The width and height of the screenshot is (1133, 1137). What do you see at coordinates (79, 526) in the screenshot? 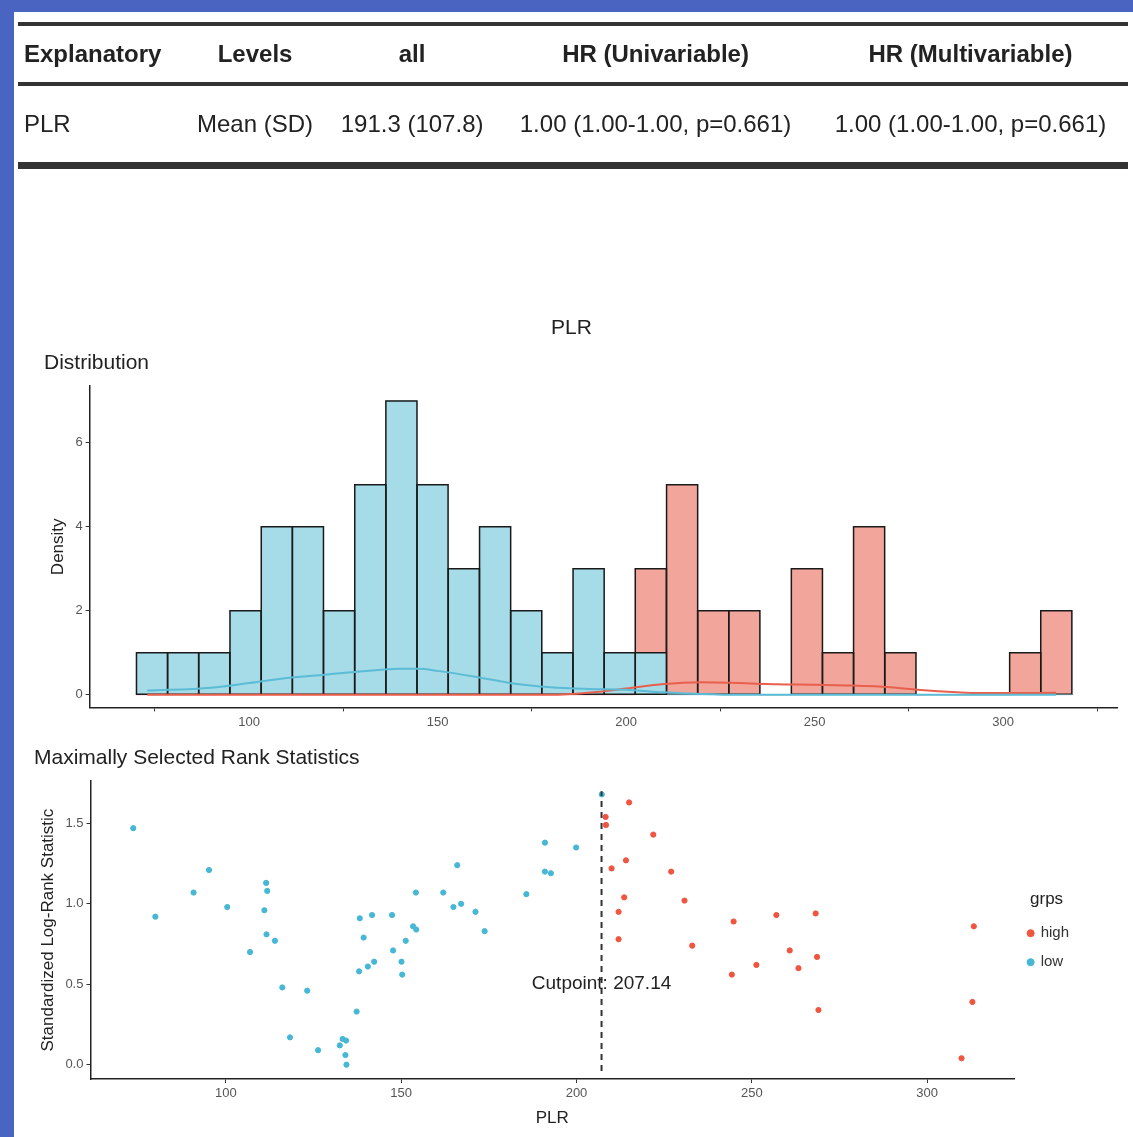
I see `y-tick-label: 4` at bounding box center [79, 526].